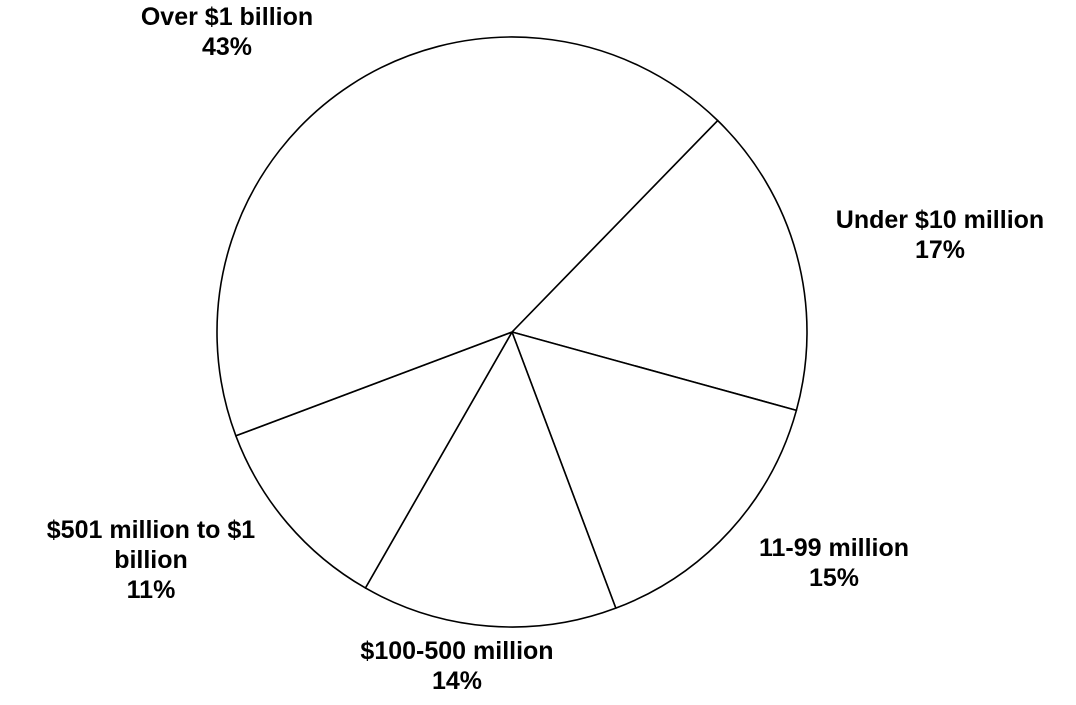 The height and width of the screenshot is (705, 1076). I want to click on slice-percent: 15%, so click(834, 578).